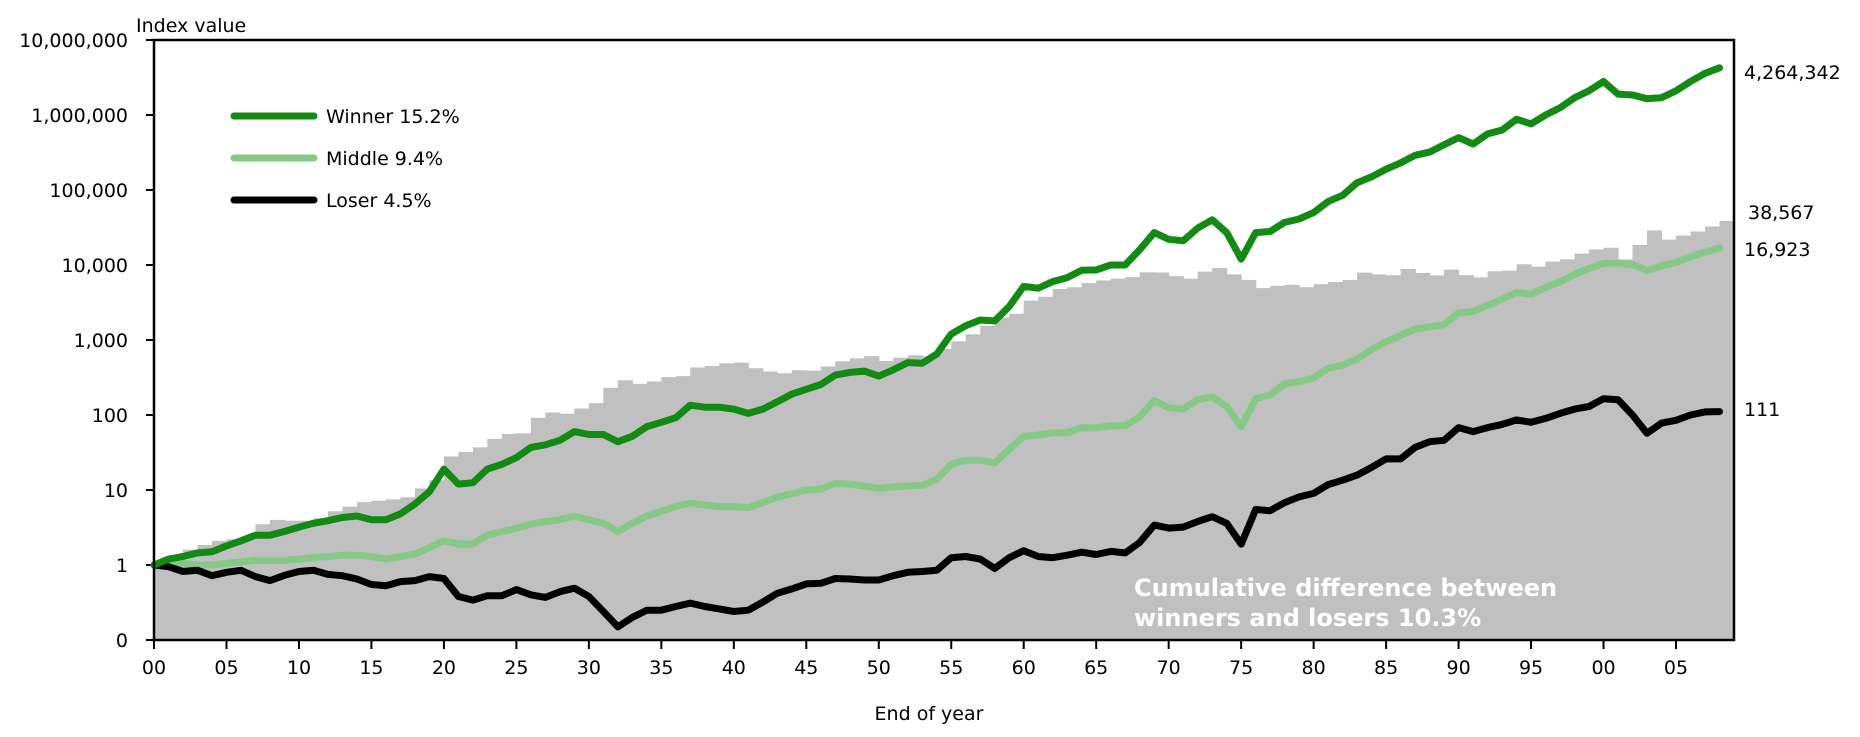 This screenshot has width=1860, height=737. I want to click on y-tick-label: 100, so click(110, 416).